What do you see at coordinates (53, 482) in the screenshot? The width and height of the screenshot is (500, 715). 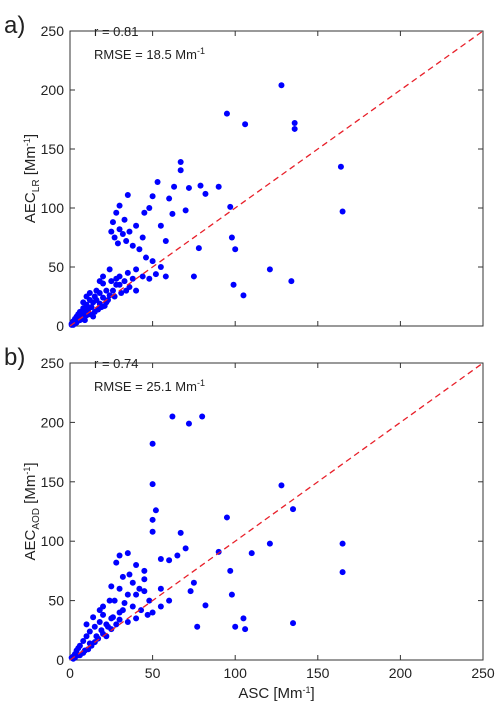 I see `y-tick-label: 150` at bounding box center [53, 482].